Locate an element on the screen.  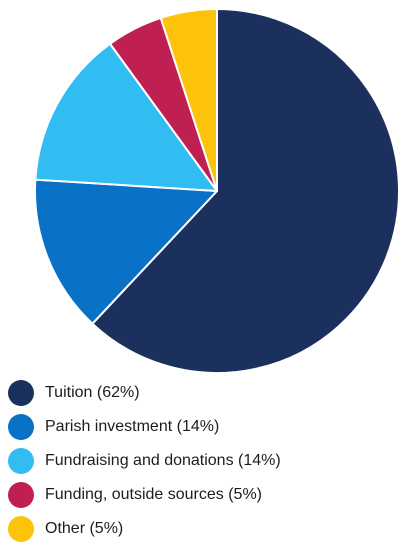
legend-item-parish-investment: Parish investment (14%) is located at coordinates (200, 427).